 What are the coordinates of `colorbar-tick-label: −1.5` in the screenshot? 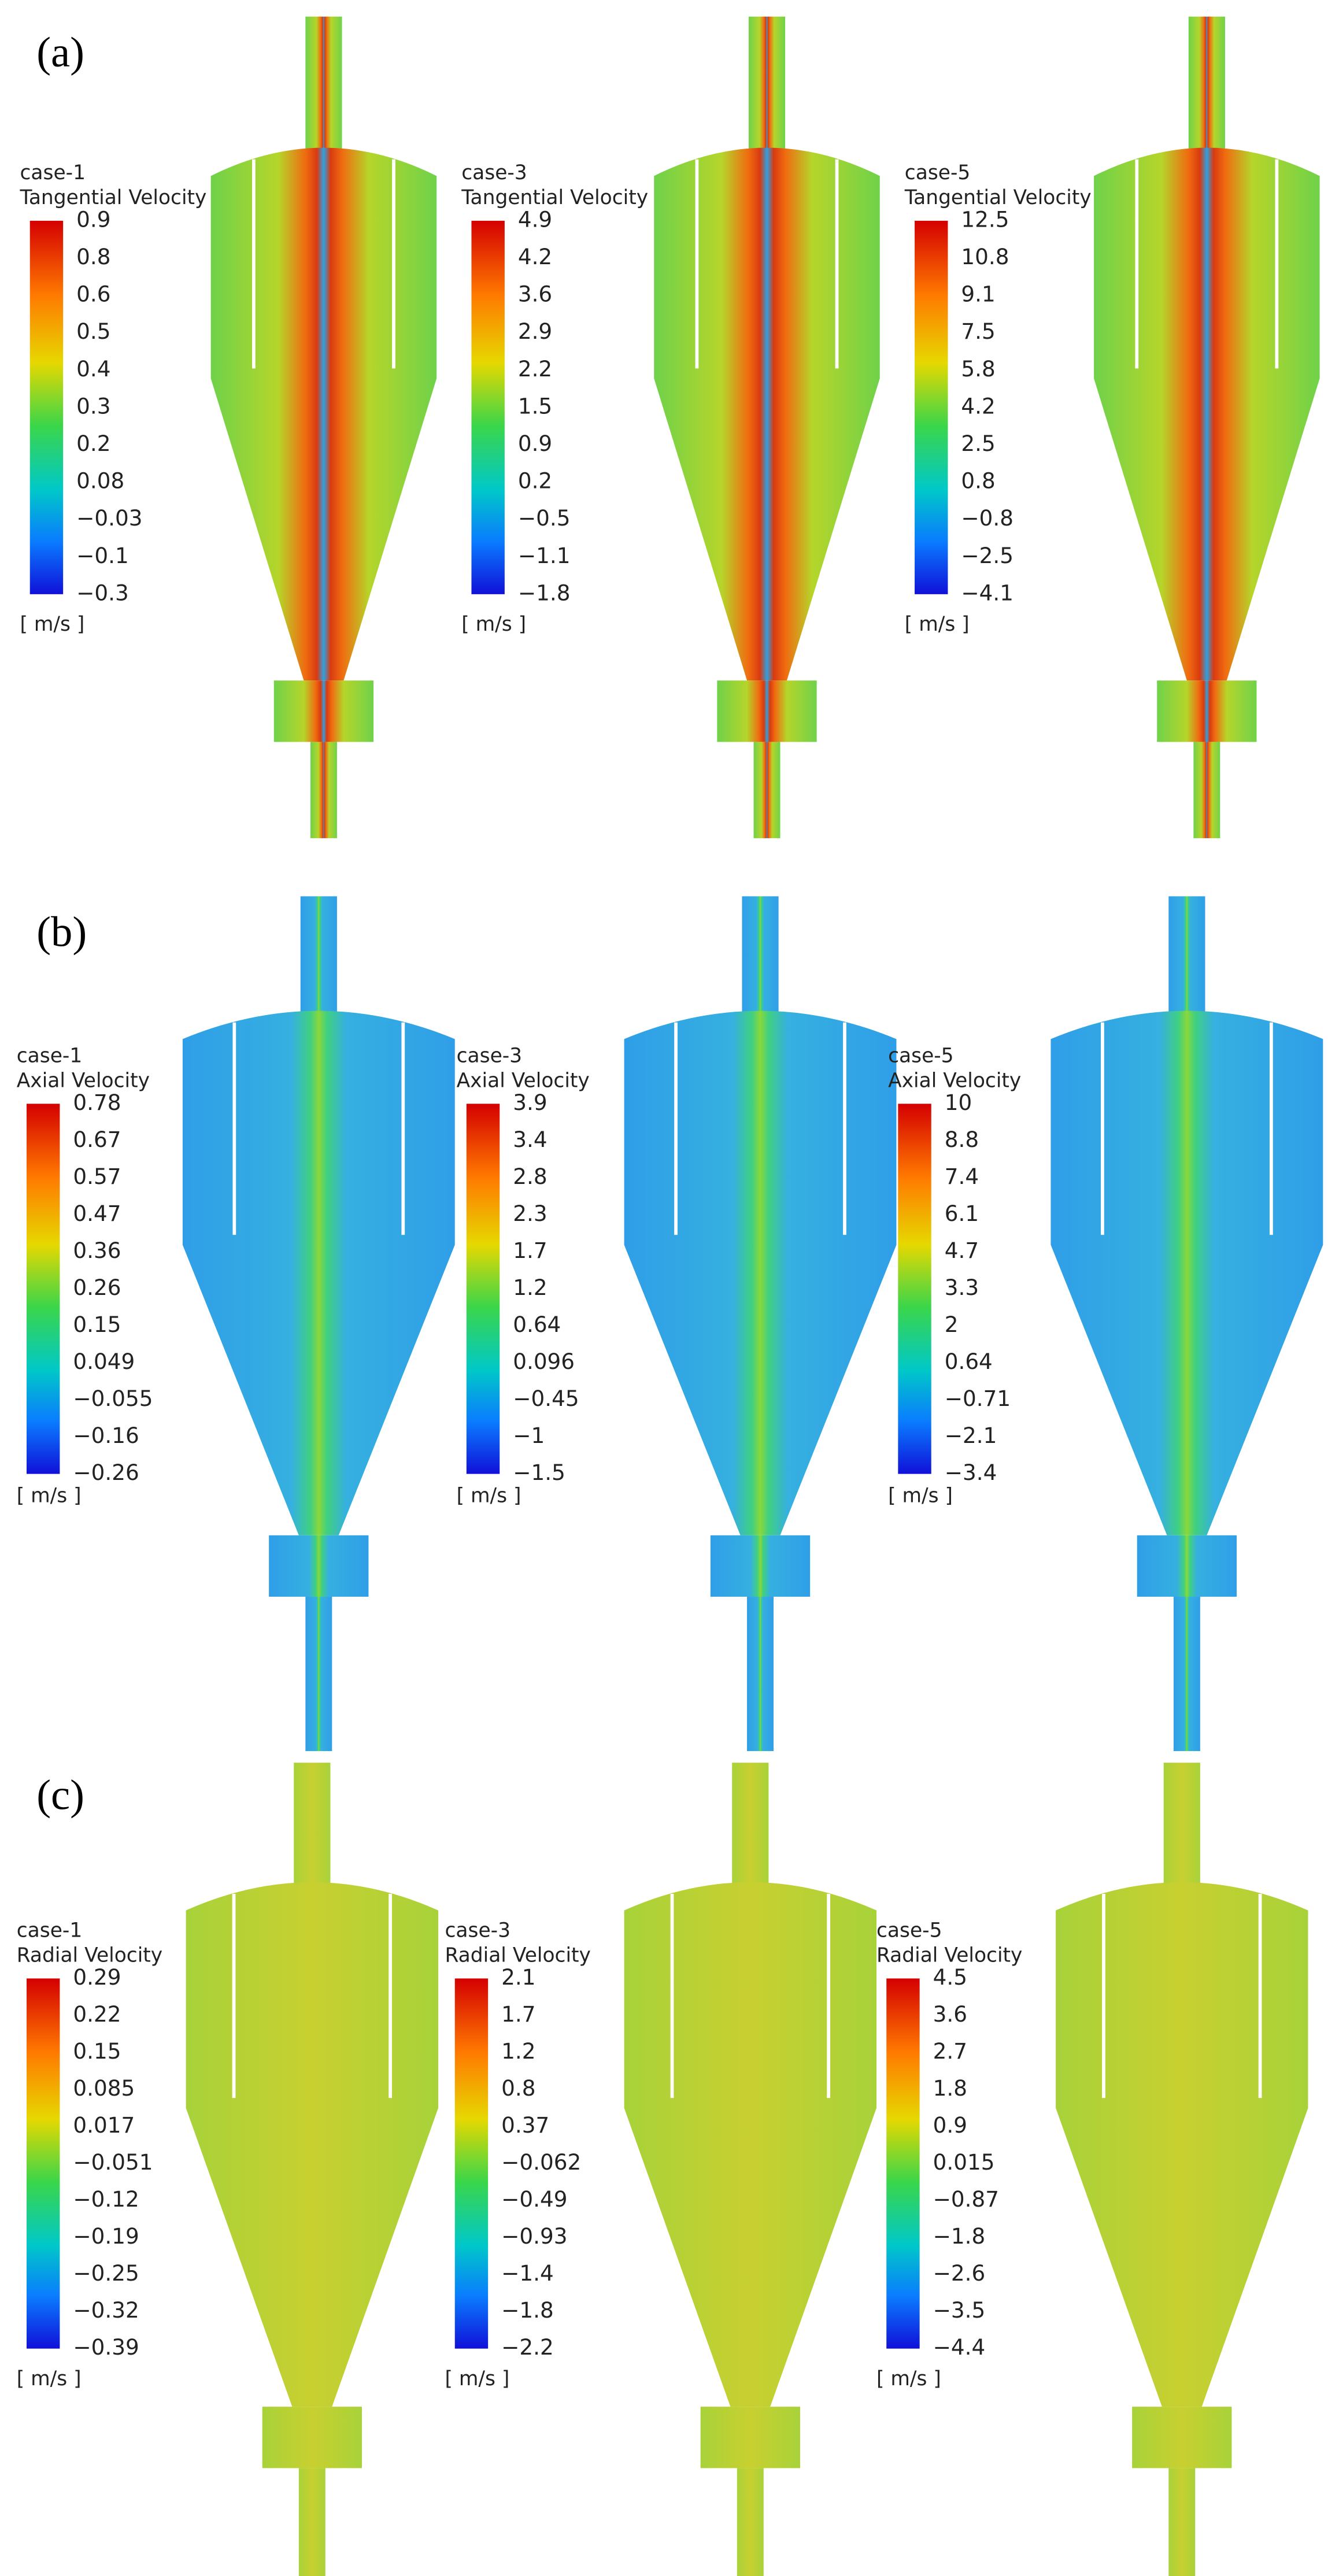 It's located at (539, 1472).